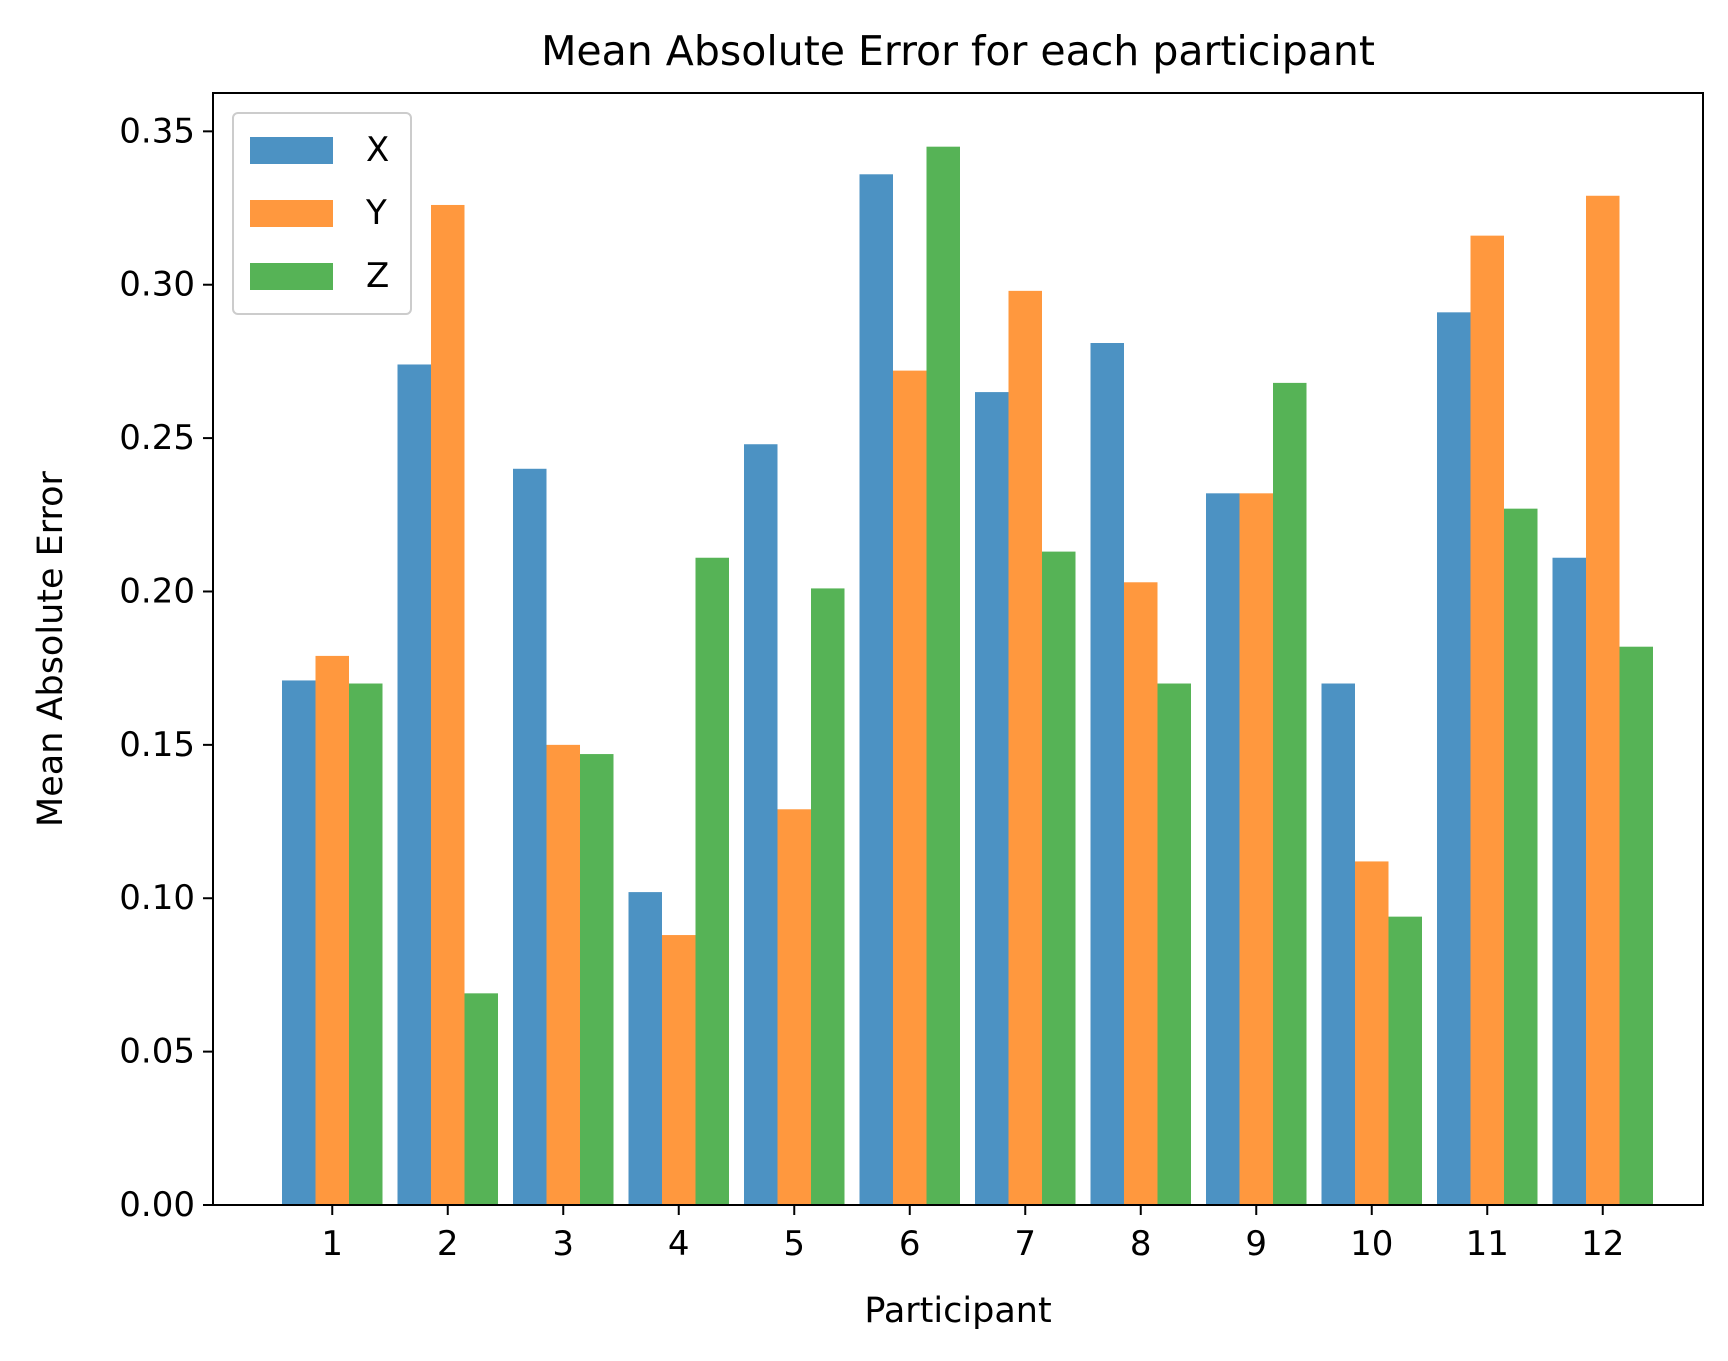 The width and height of the screenshot is (1728, 1361). Describe the element at coordinates (157, 285) in the screenshot. I see `y-tick-label: 0.30` at that location.